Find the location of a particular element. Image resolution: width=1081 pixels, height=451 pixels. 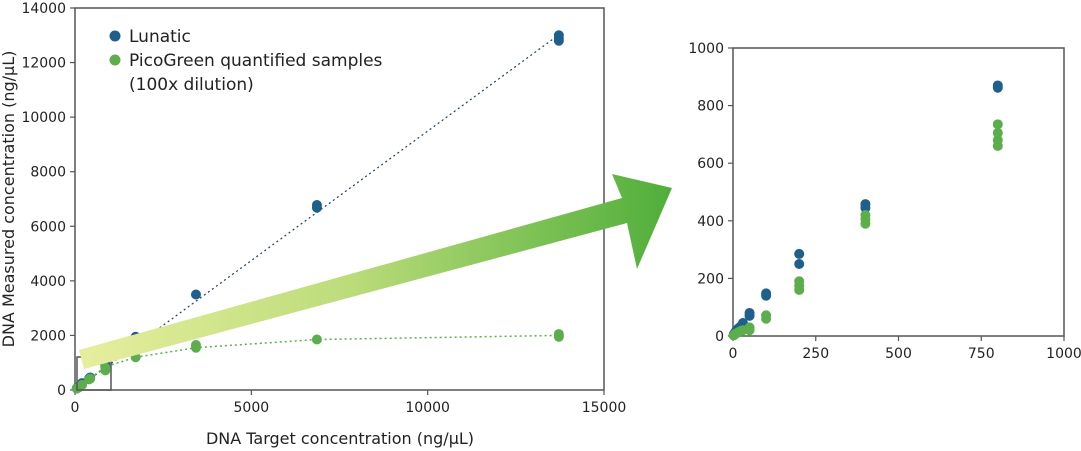

main-y-tick-label: 8000 is located at coordinates (48, 173).